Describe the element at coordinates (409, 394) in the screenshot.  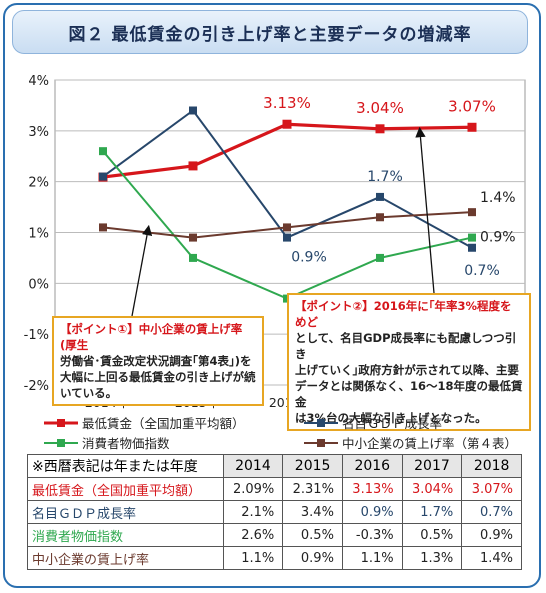
I see `callout-point-2-line4: データとは関係なく、16～18年度の最低賃金` at that location.